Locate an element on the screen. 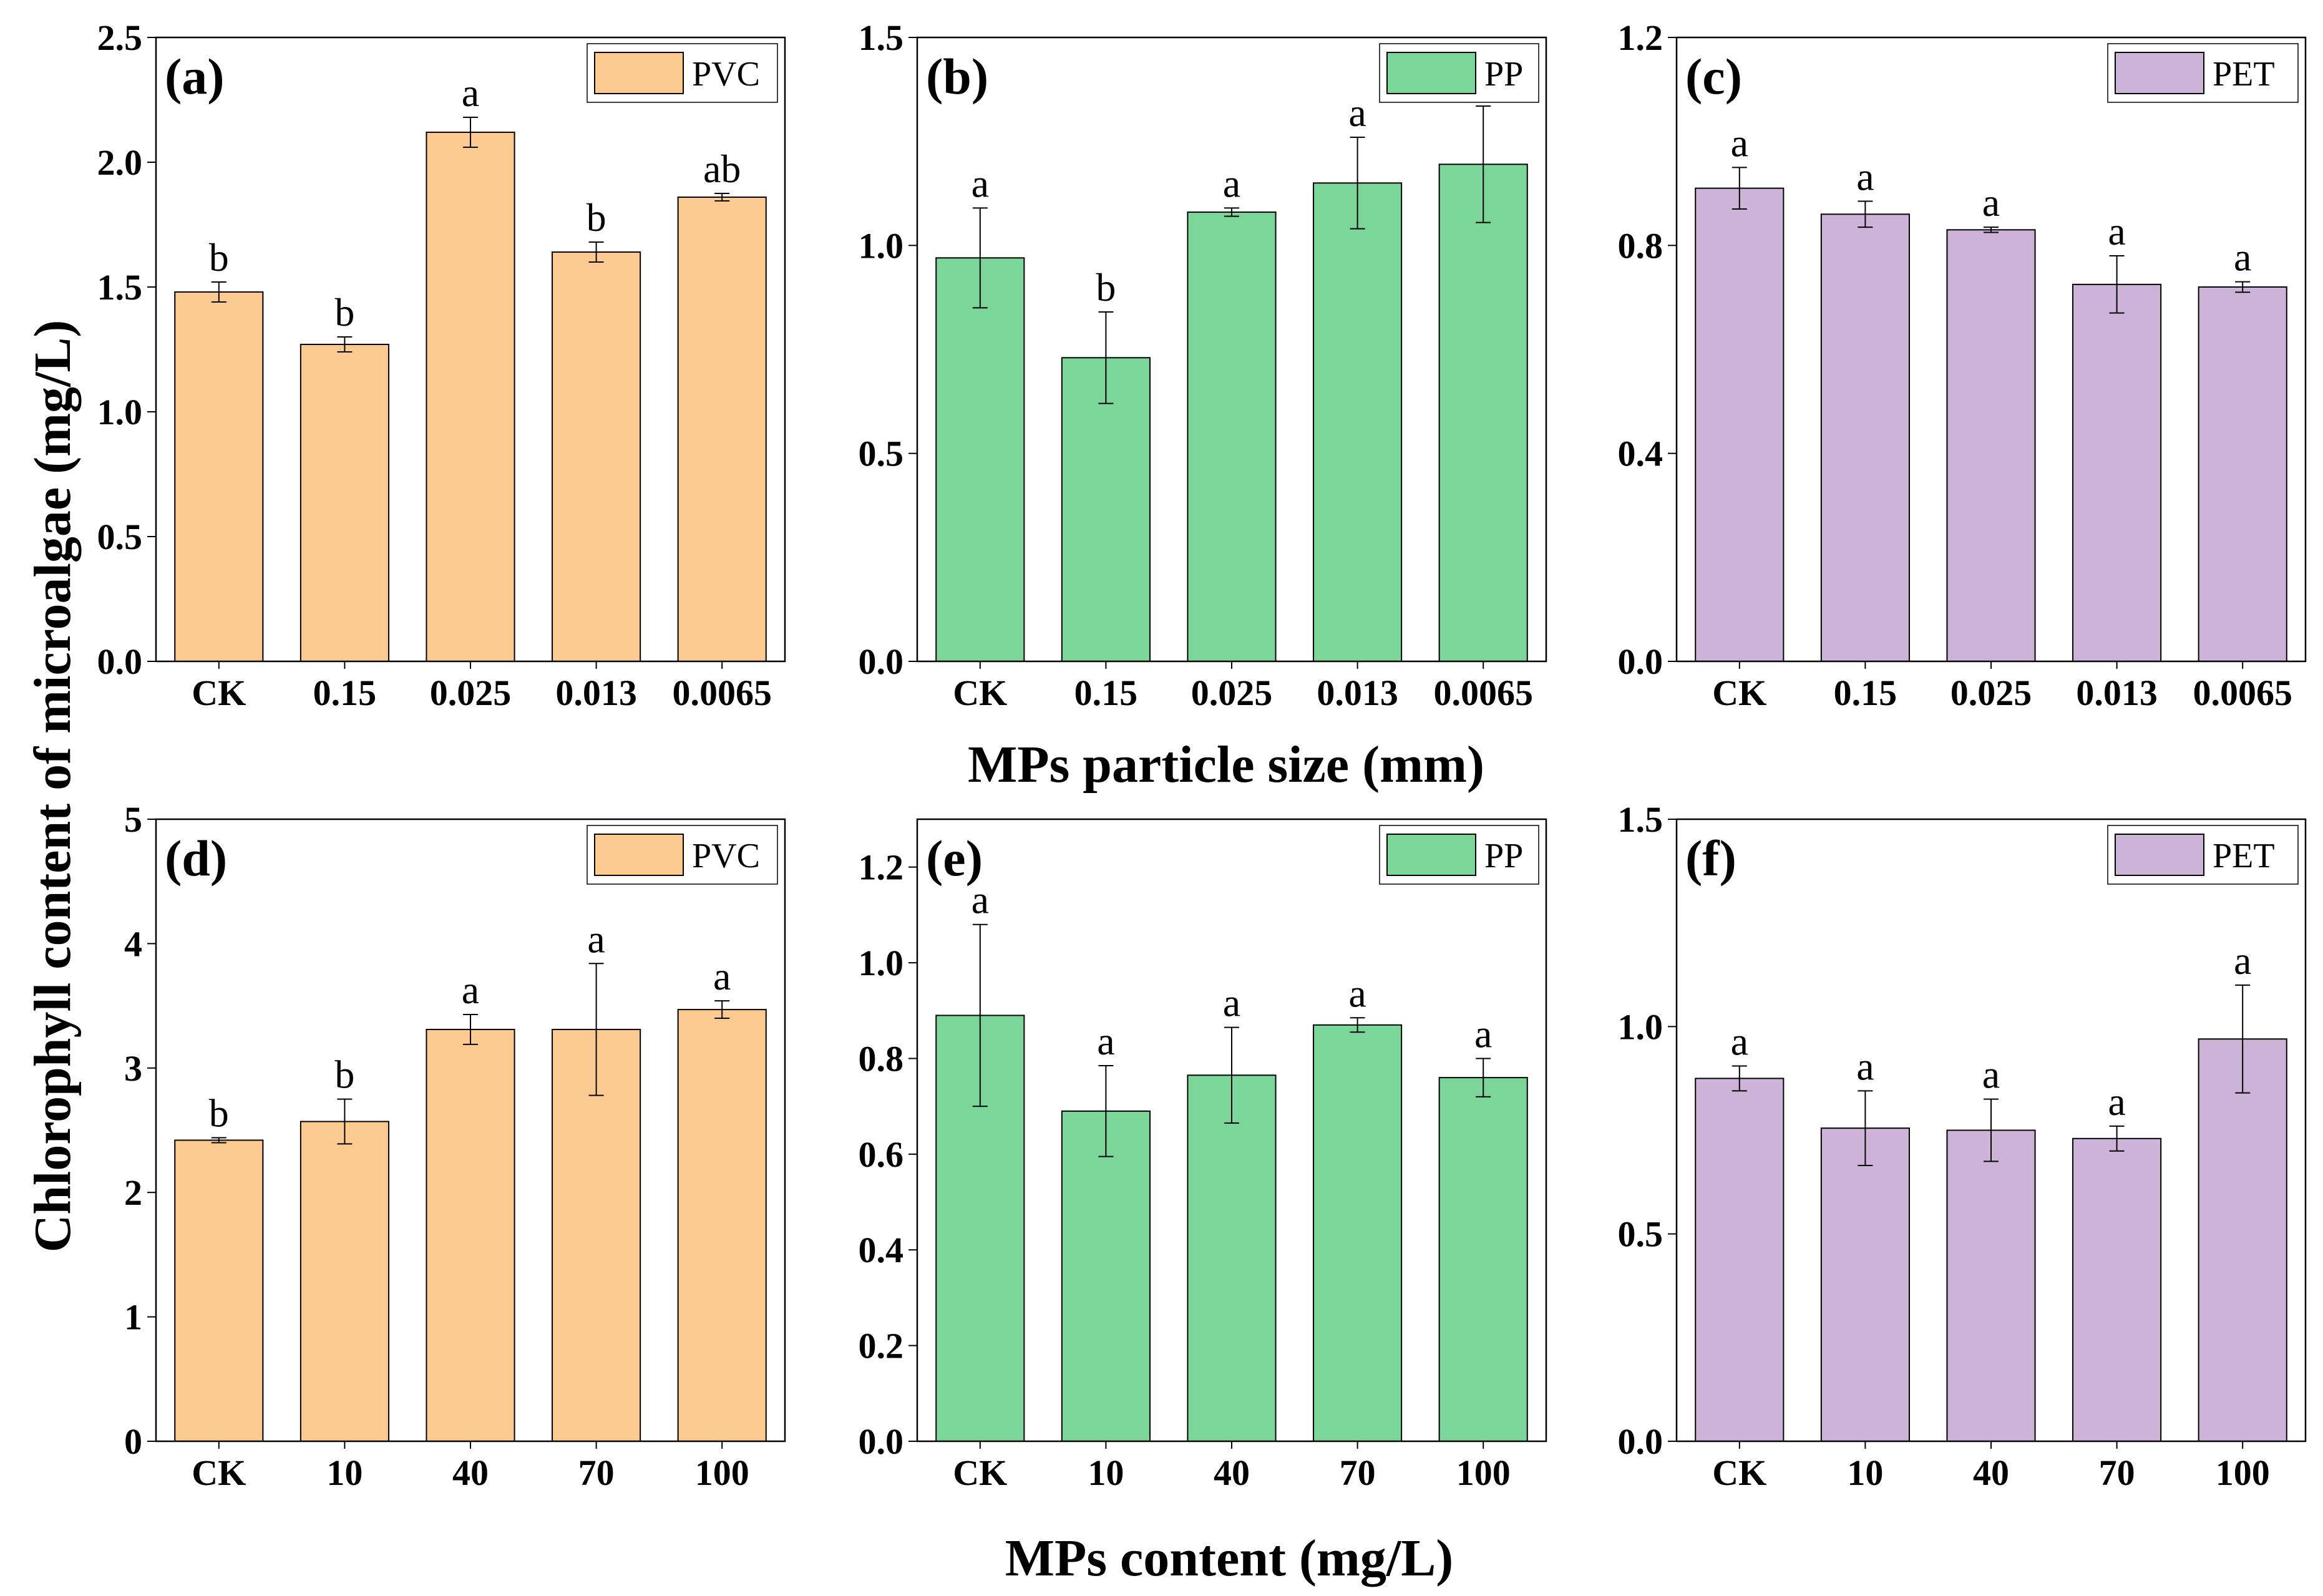 This screenshot has width=2323, height=1596. x-tick-label-c-0.15: 0.15 is located at coordinates (1865, 693).